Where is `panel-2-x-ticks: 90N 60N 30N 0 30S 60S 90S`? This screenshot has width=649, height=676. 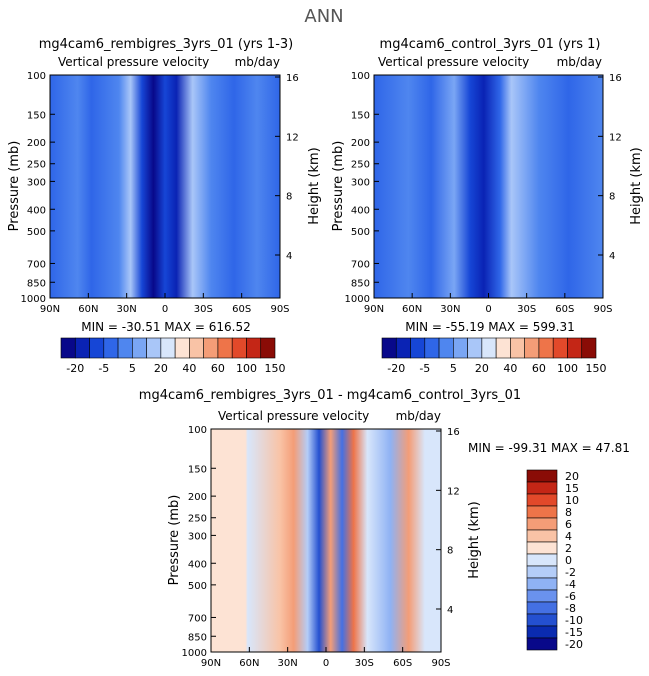
panel-2-x-ticks: 90N 60N 30N 0 30S 60S 90S is located at coordinates (488, 304).